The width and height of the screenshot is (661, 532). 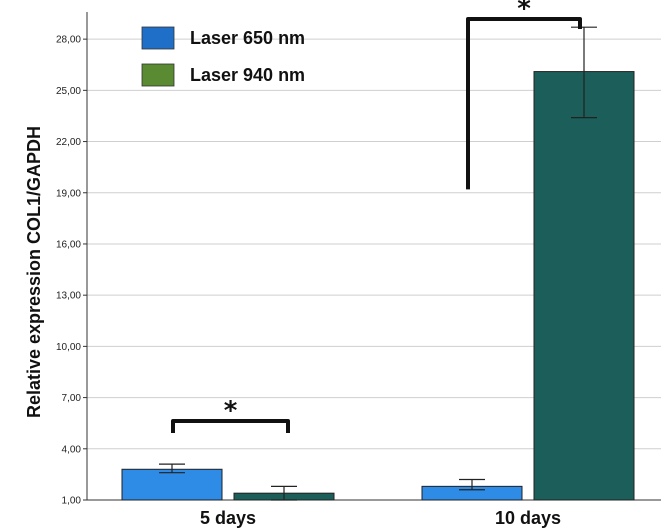 I want to click on y-tick-label: 16,00, so click(x=68, y=244).